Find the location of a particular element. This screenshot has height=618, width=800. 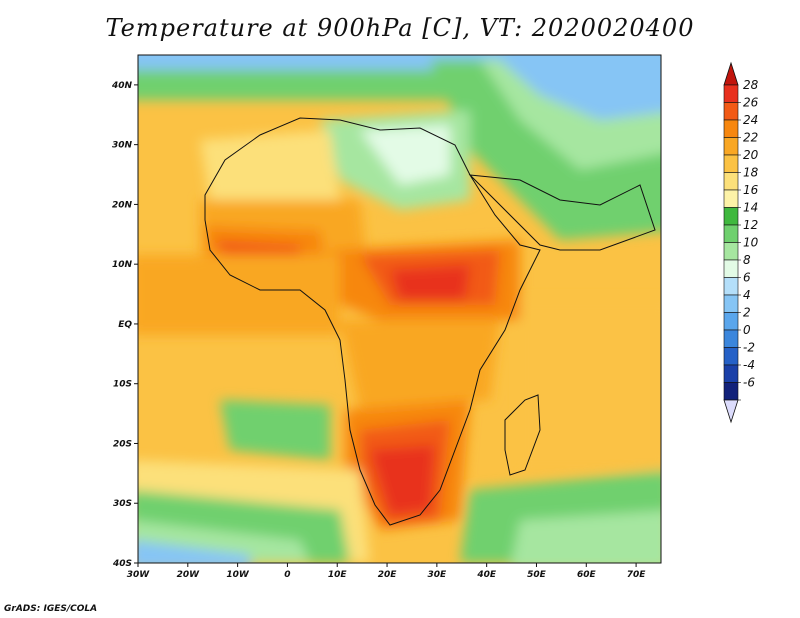

colorbar-label: -4 is located at coordinates (749, 365).